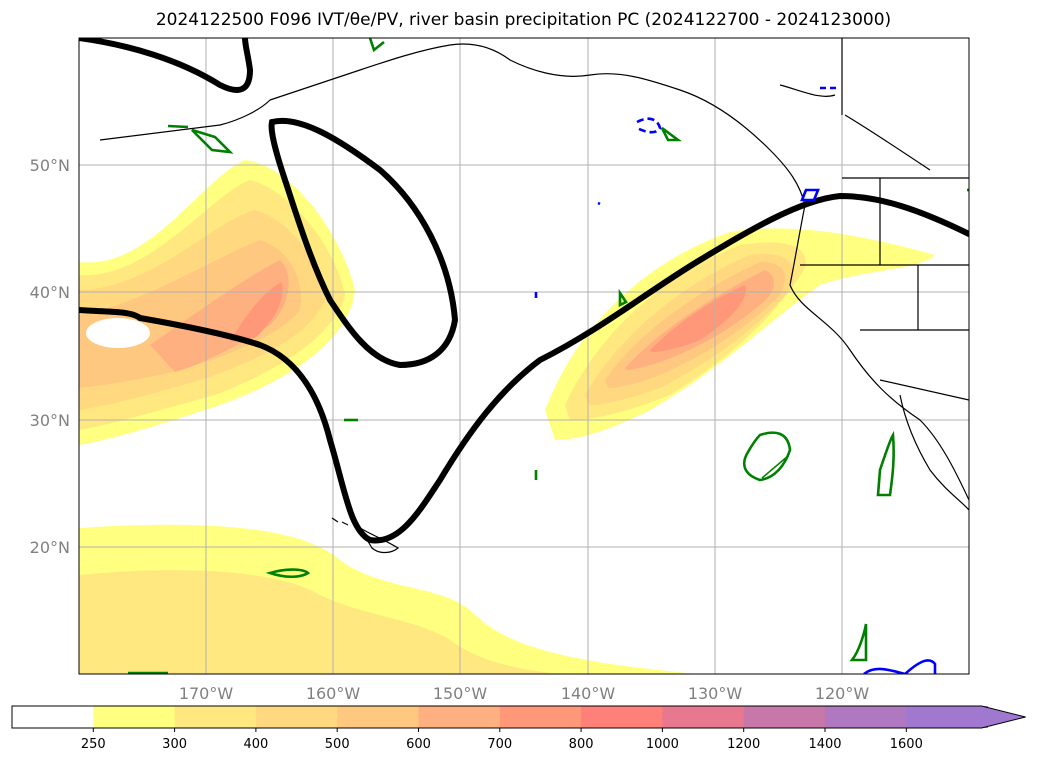 This screenshot has height=767, width=1047. I want to click on colorbar-tick-label: 1600, so click(906, 744).